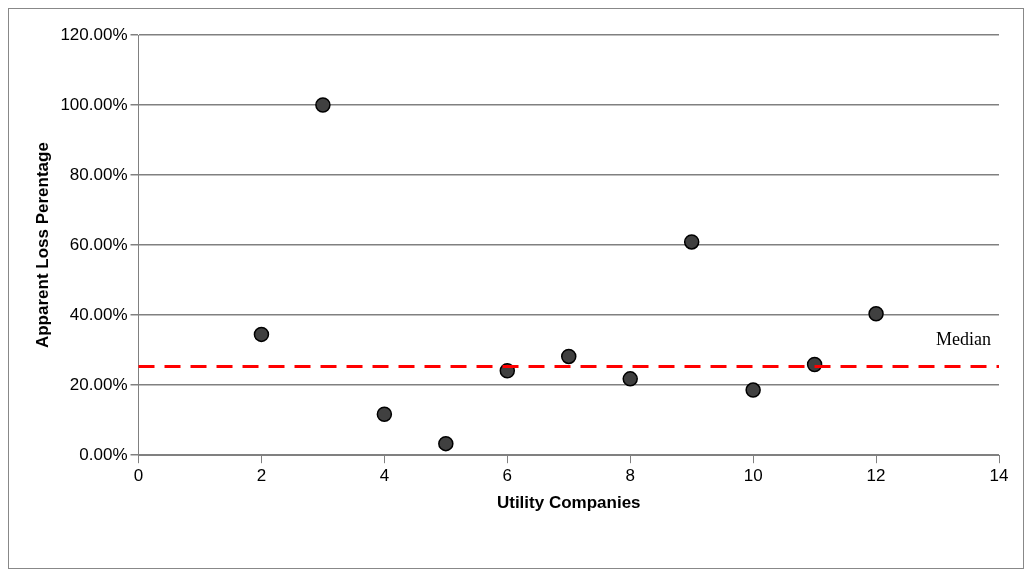 This screenshot has height=577, width=1032. What do you see at coordinates (753, 476) in the screenshot?
I see `x-tick-label: 10` at bounding box center [753, 476].